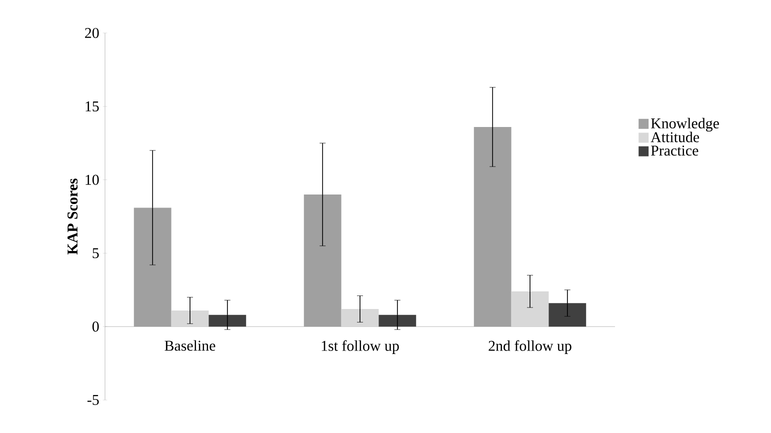 This screenshot has width=771, height=433. Describe the element at coordinates (674, 151) in the screenshot. I see `legend-label: Practice` at that location.